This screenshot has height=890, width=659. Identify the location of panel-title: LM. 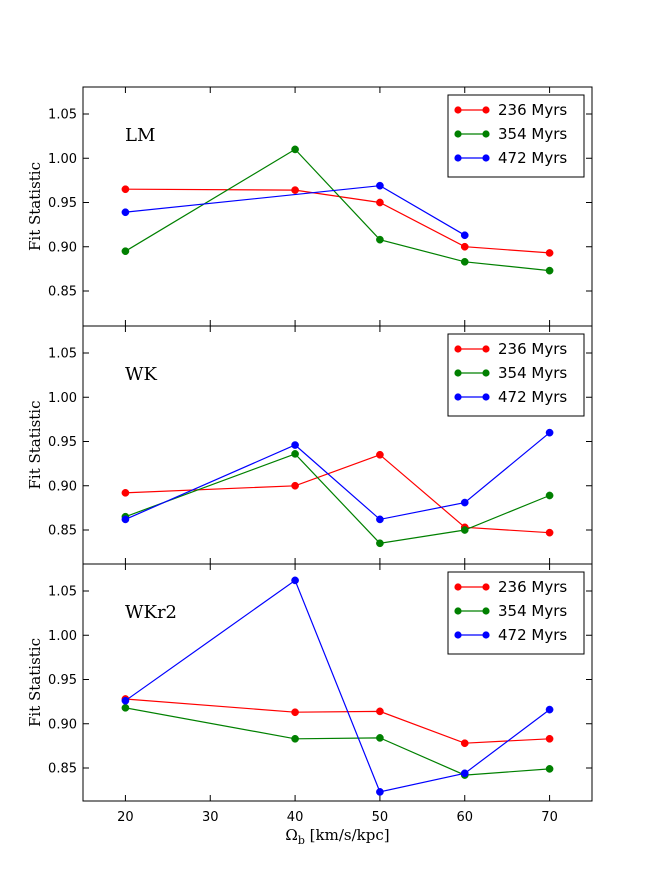
(140, 135).